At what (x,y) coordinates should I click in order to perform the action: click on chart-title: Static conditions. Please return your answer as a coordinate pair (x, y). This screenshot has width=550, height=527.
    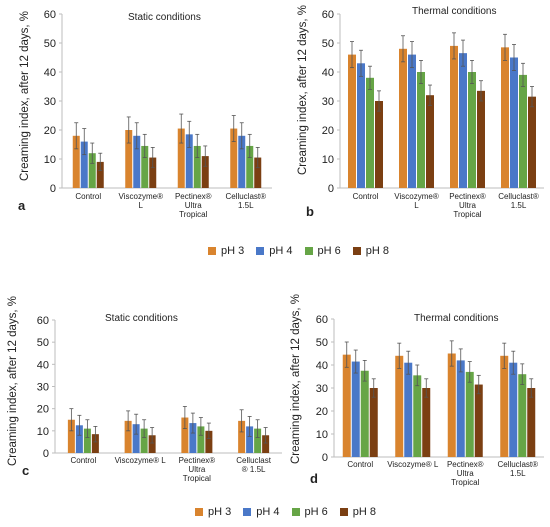
    Looking at the image, I should click on (164, 17).